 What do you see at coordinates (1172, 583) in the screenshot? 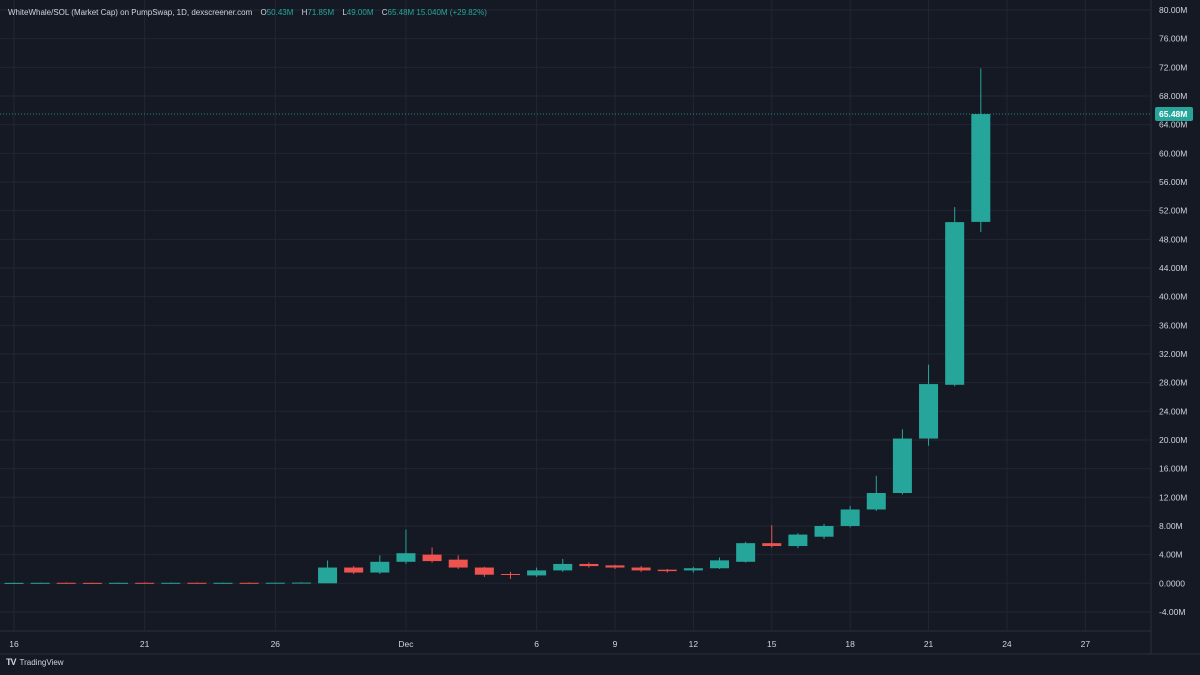
I see `y-tick-label: 0.0000` at bounding box center [1172, 583].